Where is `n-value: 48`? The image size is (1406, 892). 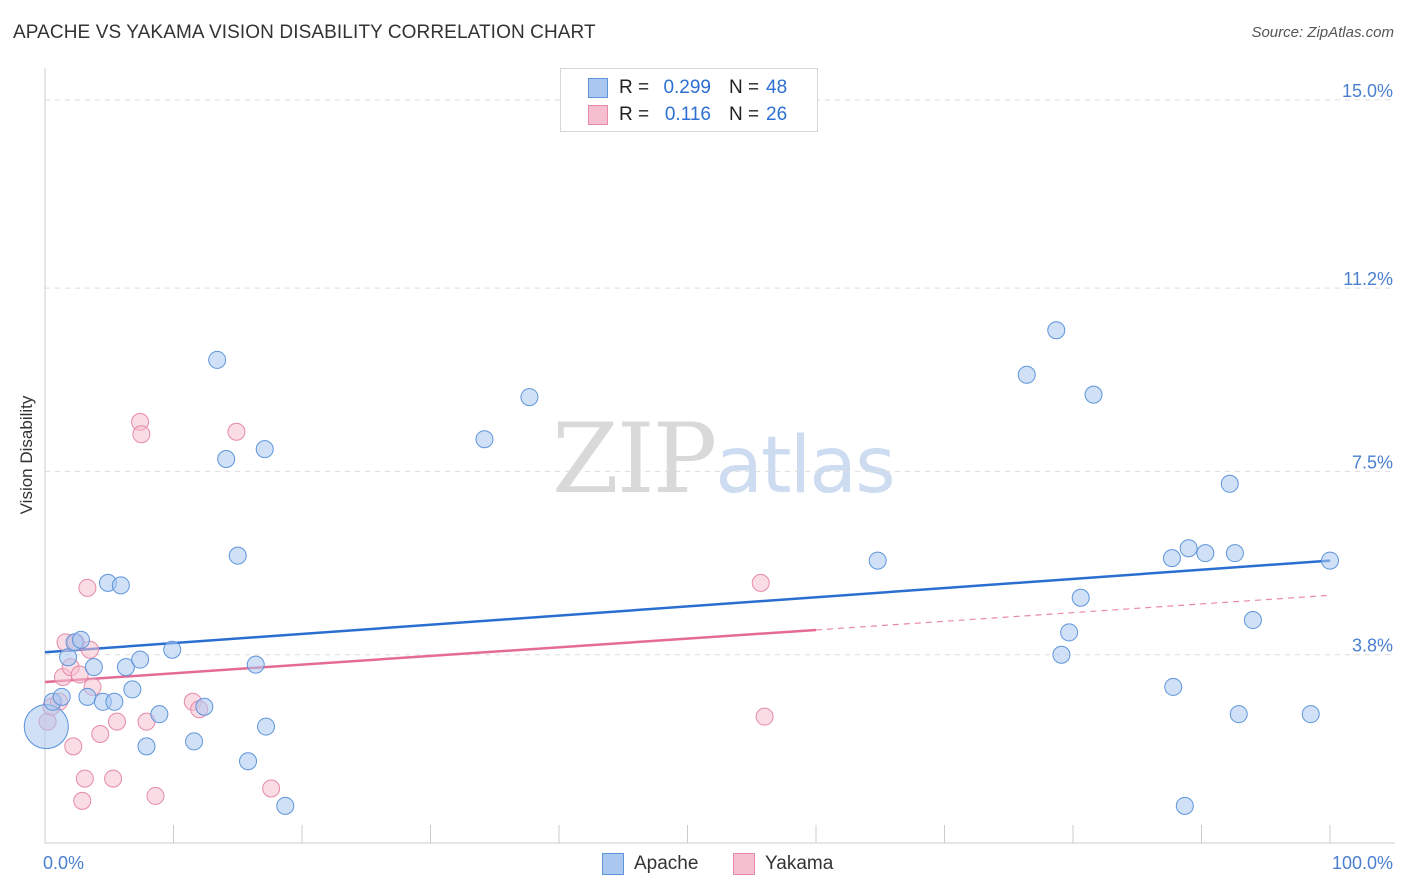
n-value: 48 is located at coordinates (777, 87).